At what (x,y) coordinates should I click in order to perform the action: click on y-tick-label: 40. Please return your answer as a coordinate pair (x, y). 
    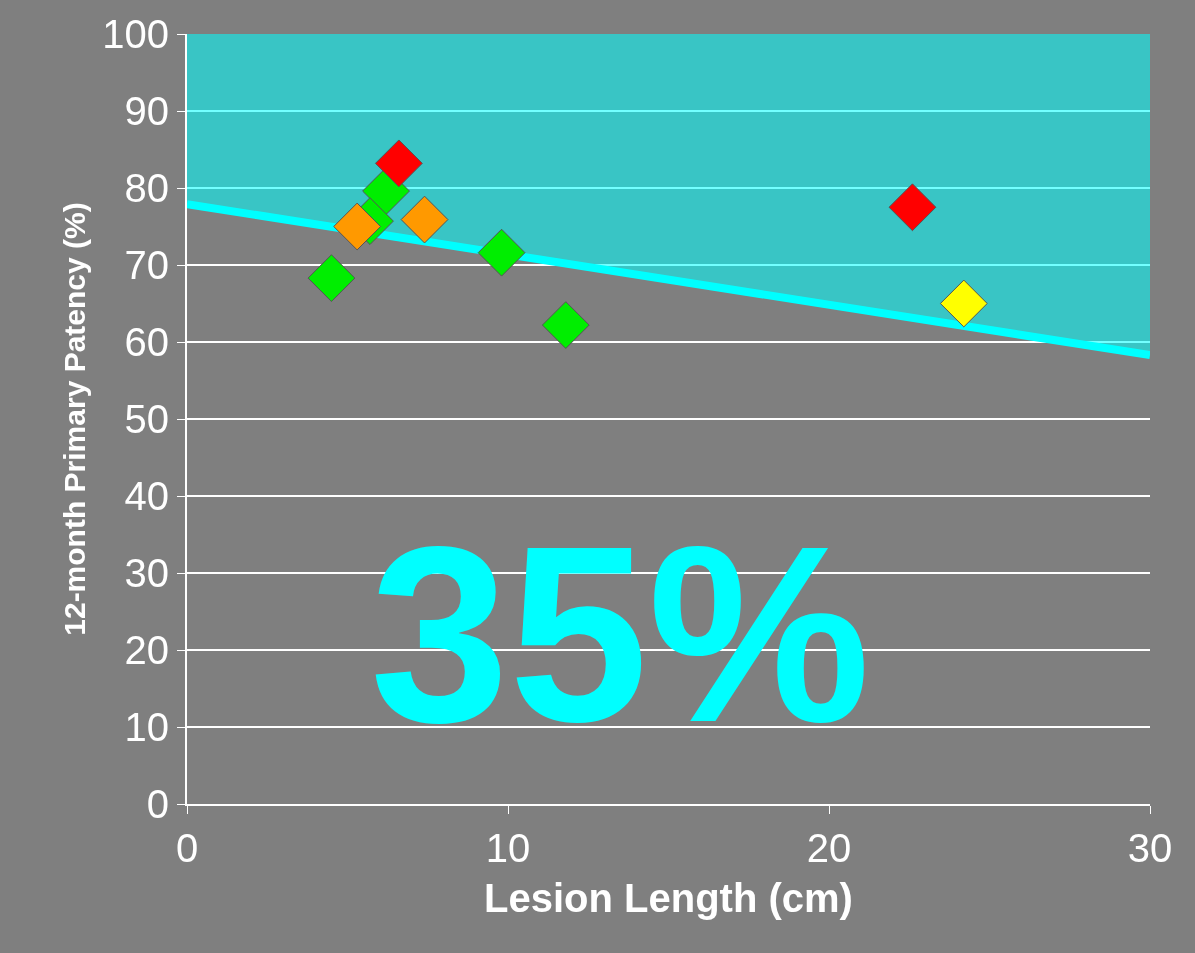
    Looking at the image, I should click on (146, 496).